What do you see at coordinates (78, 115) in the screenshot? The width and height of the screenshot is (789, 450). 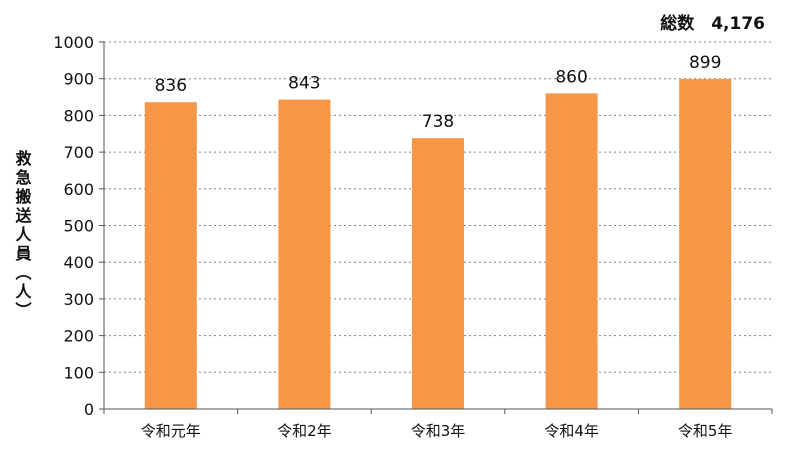 I see `y-tick-label: 800` at bounding box center [78, 115].